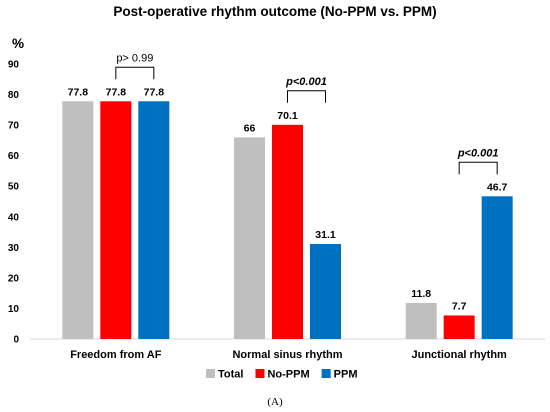 The image size is (550, 412). What do you see at coordinates (459, 355) in the screenshot?
I see `category-label: Junctional rhythm` at bounding box center [459, 355].